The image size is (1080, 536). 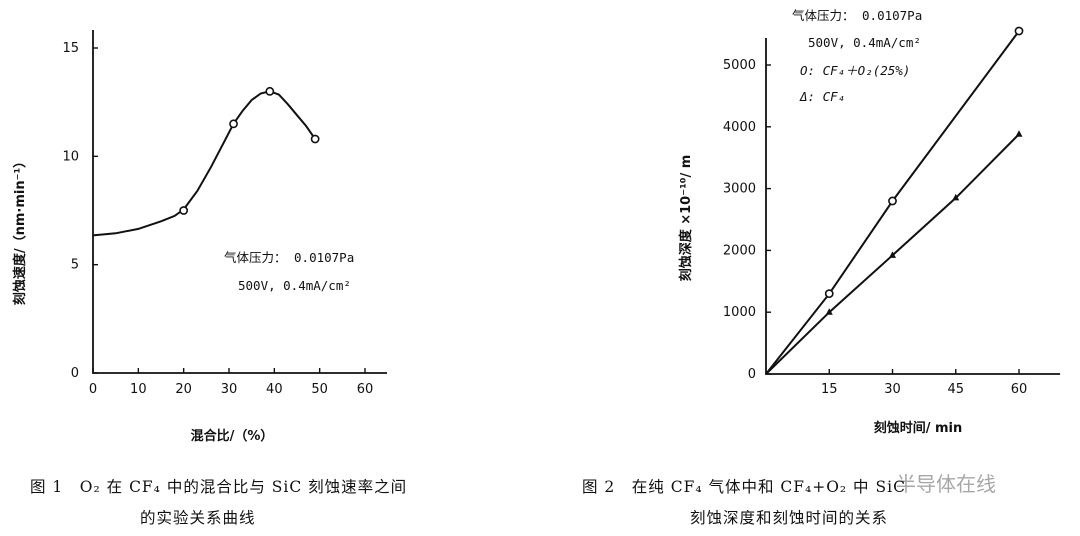 I want to click on y-tick-label: 5000, so click(x=739, y=65).